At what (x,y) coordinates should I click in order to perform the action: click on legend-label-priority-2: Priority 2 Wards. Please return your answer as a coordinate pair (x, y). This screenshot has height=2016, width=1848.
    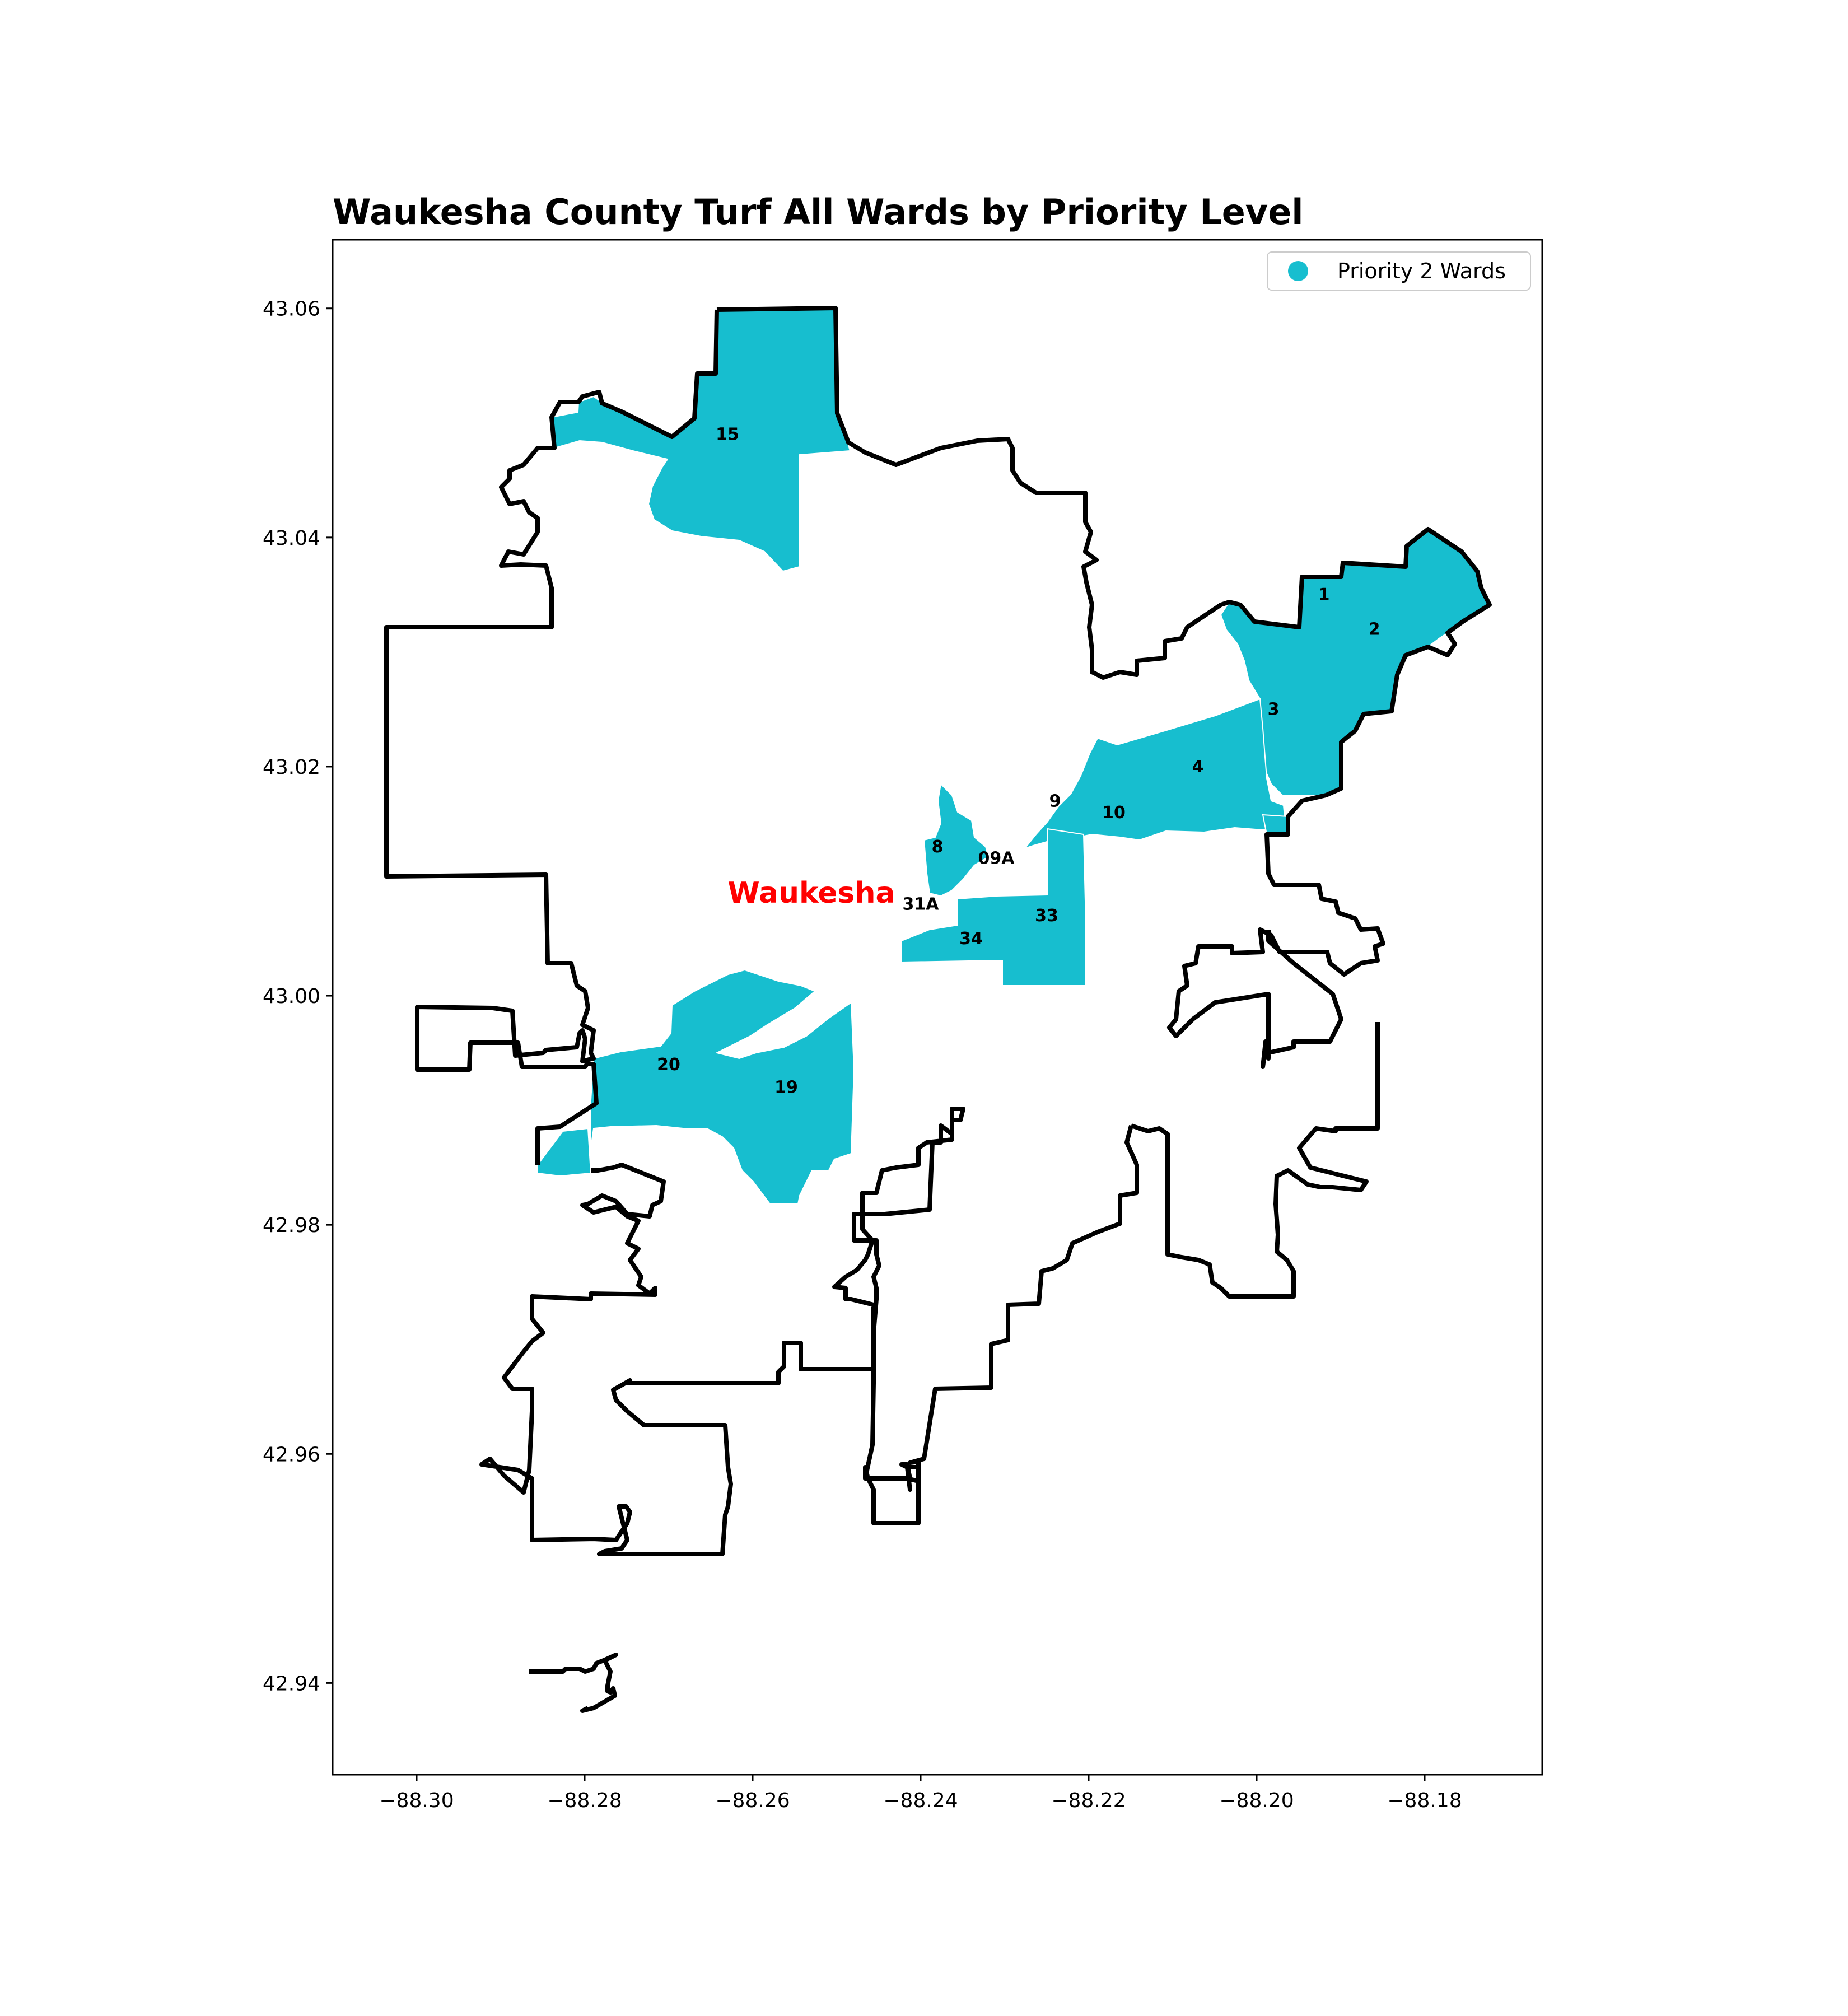
    Looking at the image, I should click on (1422, 271).